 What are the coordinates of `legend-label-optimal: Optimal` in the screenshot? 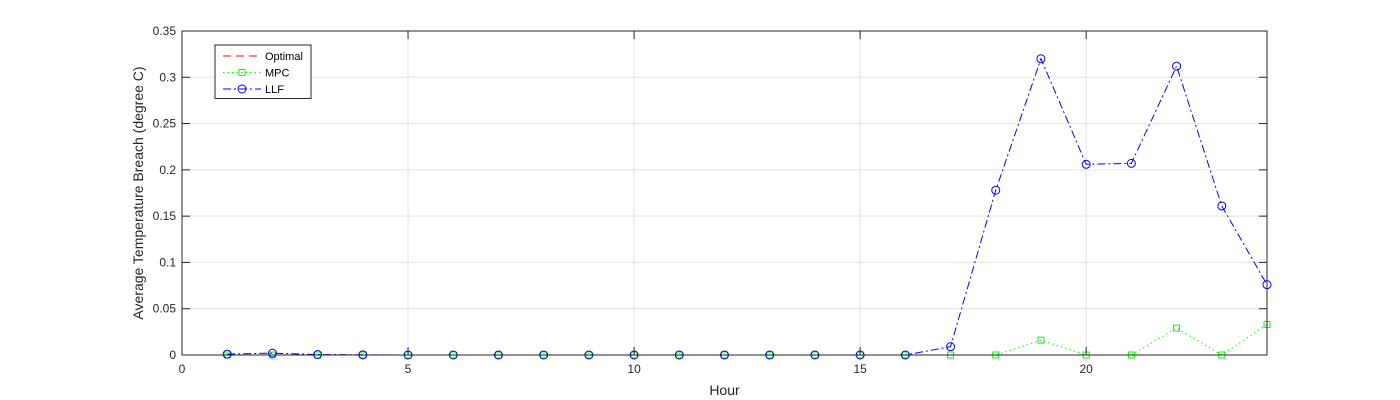 It's located at (284, 57).